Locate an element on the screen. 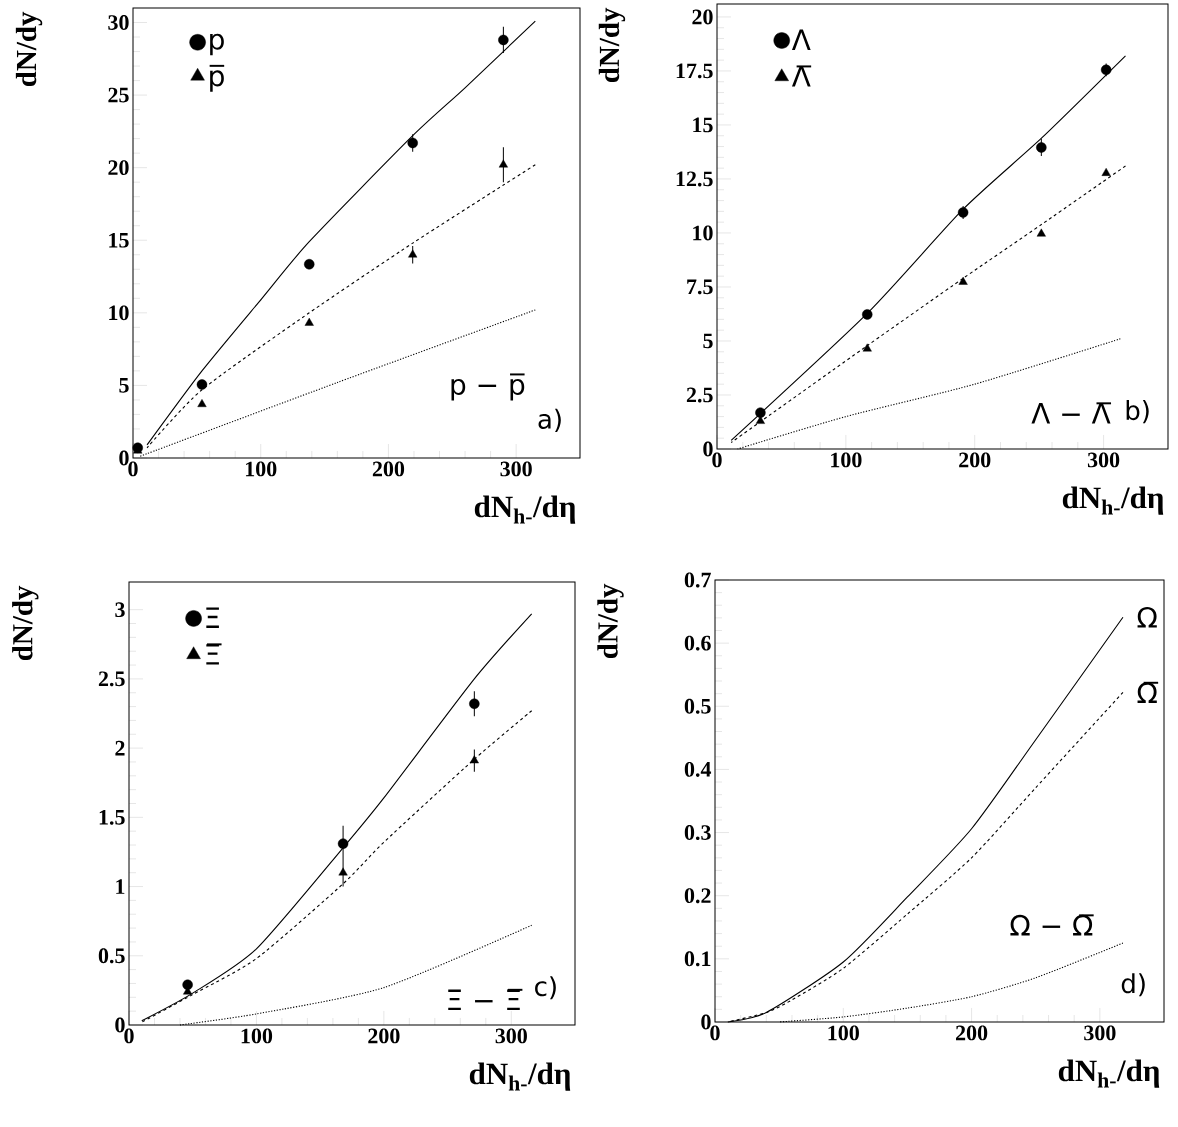 The height and width of the screenshot is (1127, 1178). series-label: Ω̅ is located at coordinates (1148, 692).